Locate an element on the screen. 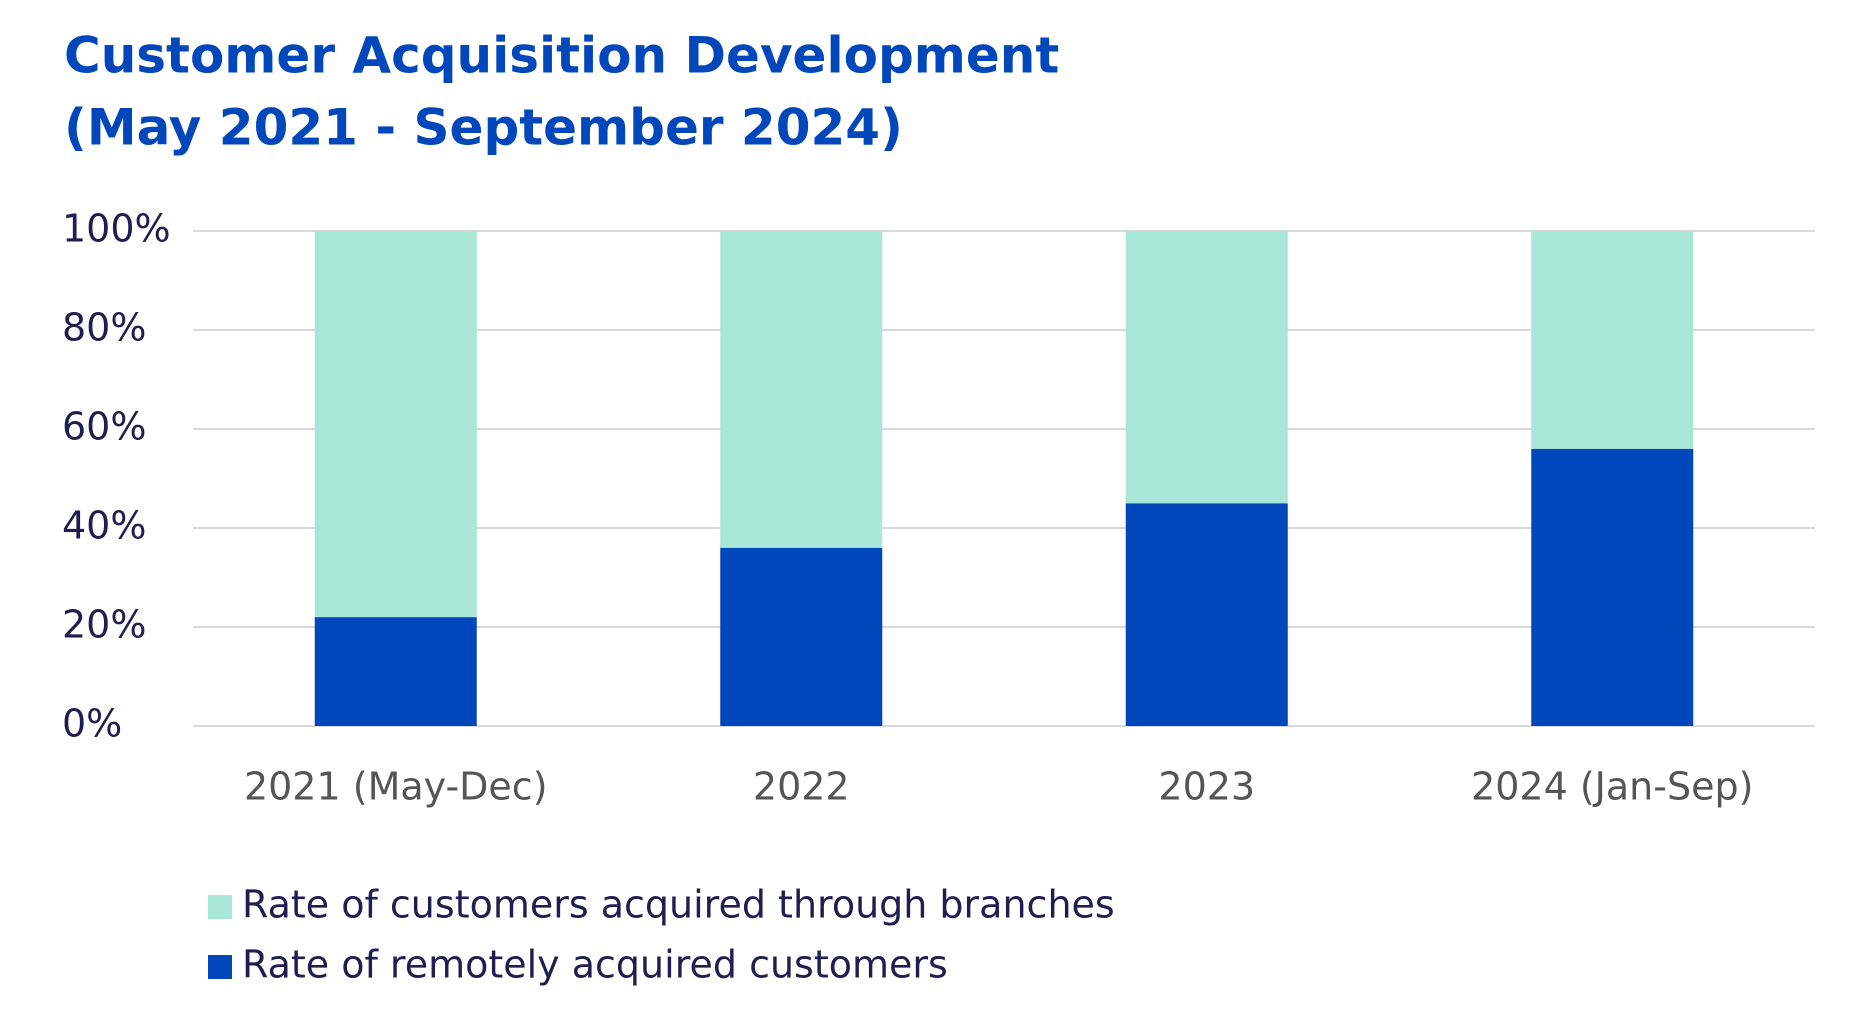 This screenshot has width=1852, height=1020. x-tick-label: 2024 (Jan-Sep) is located at coordinates (1612, 787).